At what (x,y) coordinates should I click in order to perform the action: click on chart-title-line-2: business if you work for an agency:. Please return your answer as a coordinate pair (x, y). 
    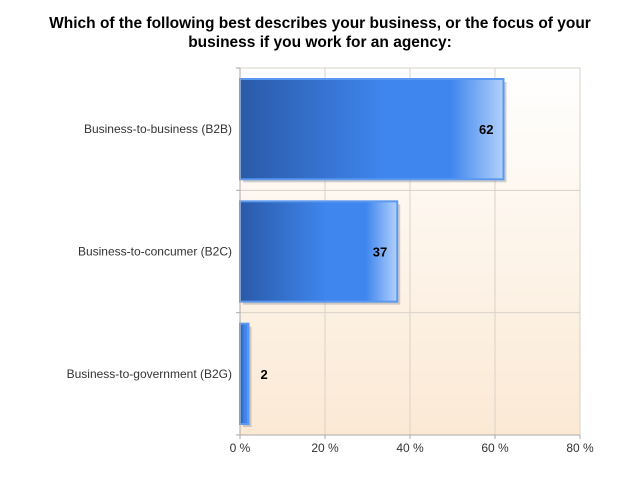
    Looking at the image, I should click on (320, 42).